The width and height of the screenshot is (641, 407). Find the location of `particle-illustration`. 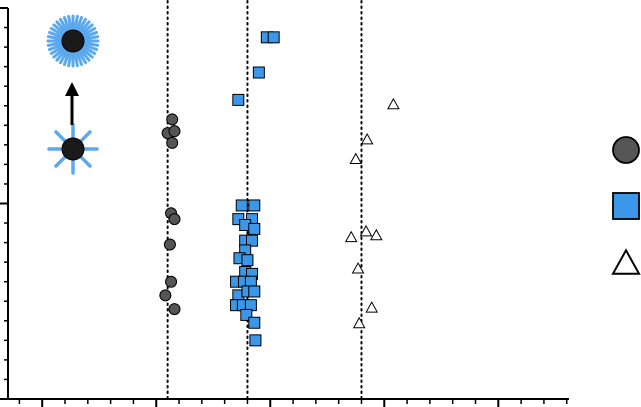

particle-illustration is located at coordinates (73, 94).